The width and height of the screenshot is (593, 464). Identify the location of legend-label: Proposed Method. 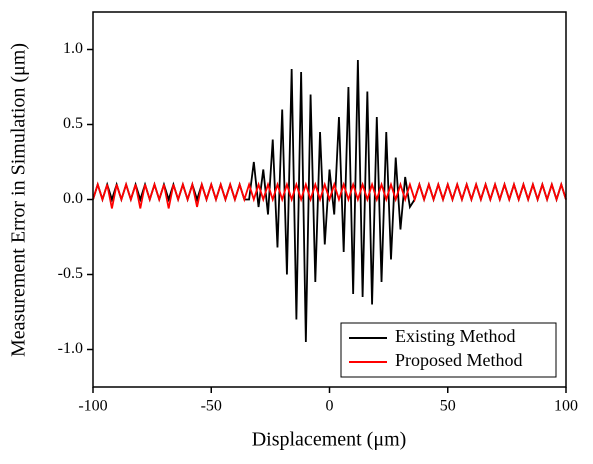
(459, 360).